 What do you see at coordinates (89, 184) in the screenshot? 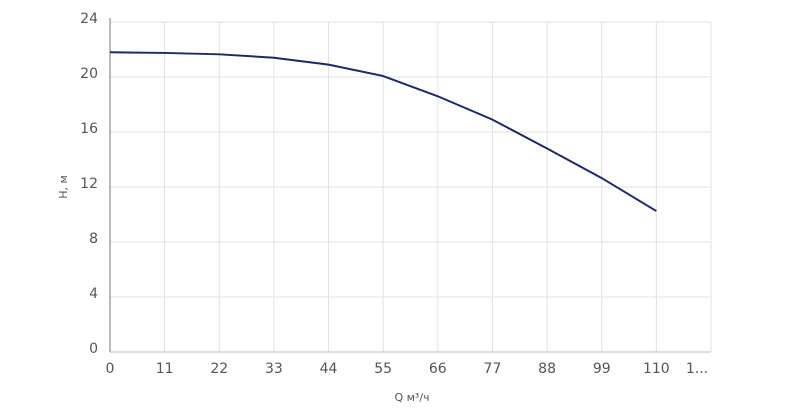
I see `y-tick-label: 12` at bounding box center [89, 184].